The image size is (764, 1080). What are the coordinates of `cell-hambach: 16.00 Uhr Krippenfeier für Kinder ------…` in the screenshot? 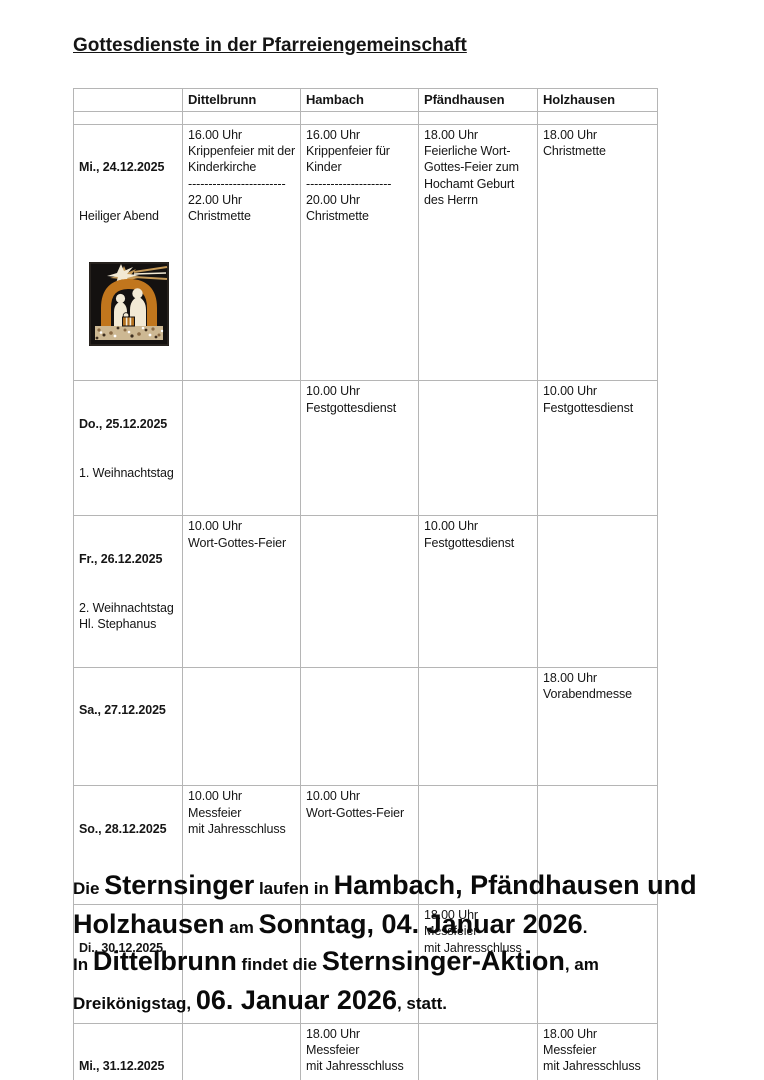 It's located at (359, 252).